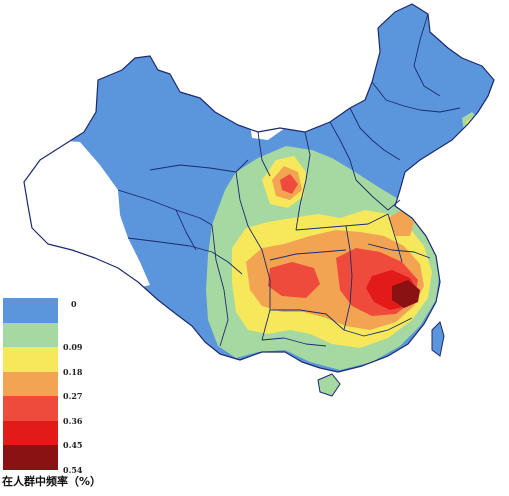 The width and height of the screenshot is (509, 496). Describe the element at coordinates (73, 362) in the screenshot. I see `legend-item: 0.18` at that location.